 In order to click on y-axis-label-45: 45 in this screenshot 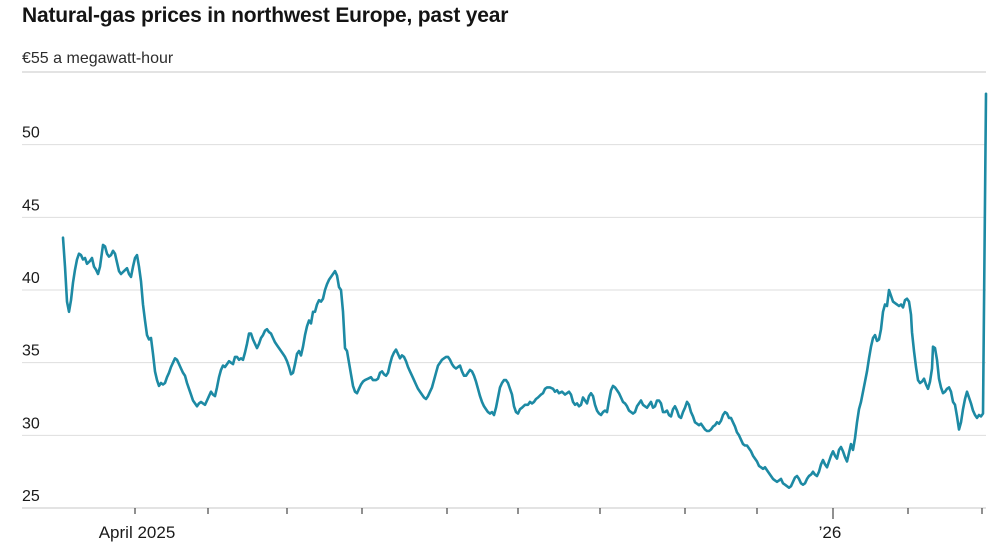, I will do `click(31, 205)`.